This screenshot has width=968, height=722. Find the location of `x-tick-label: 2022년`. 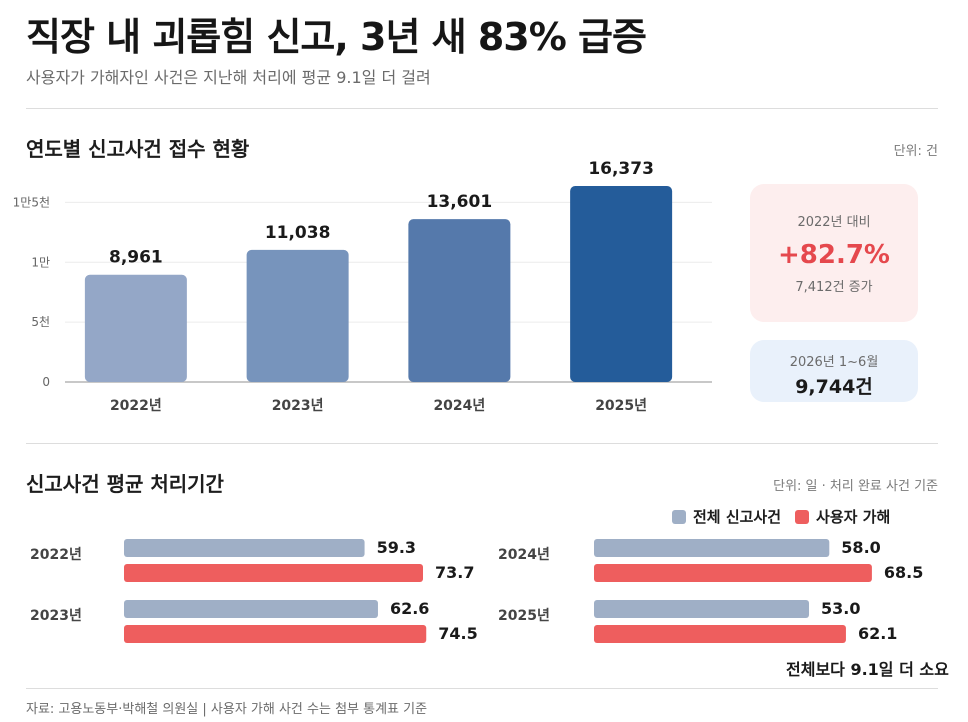

x-tick-label: 2022년 is located at coordinates (136, 406).